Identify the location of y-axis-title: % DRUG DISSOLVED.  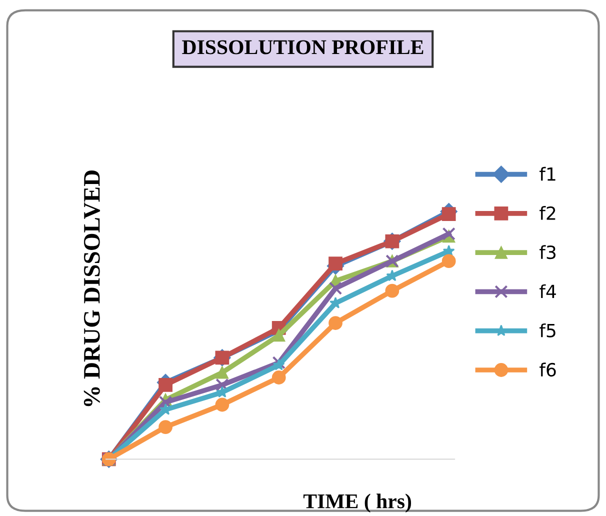
(92, 288).